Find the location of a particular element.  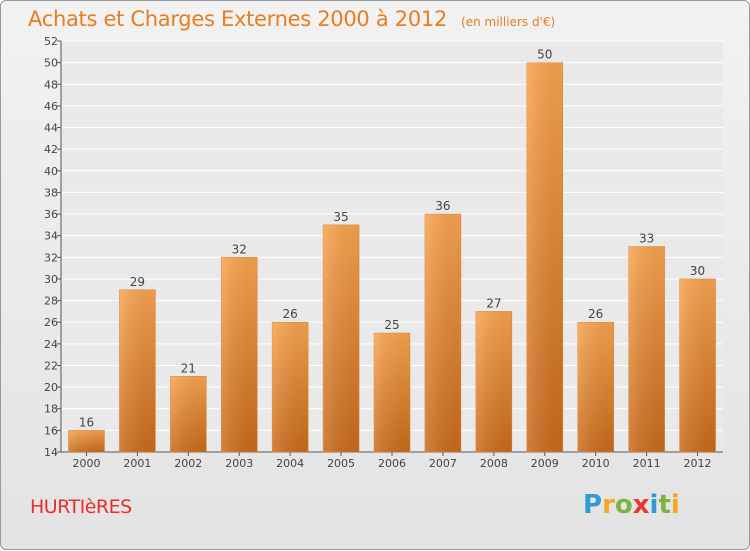

bar-shade-2004 is located at coordinates (290, 387).